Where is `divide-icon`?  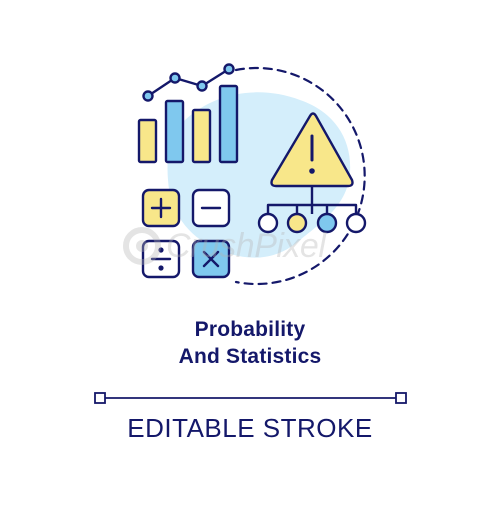 divide-icon is located at coordinates (161, 259).